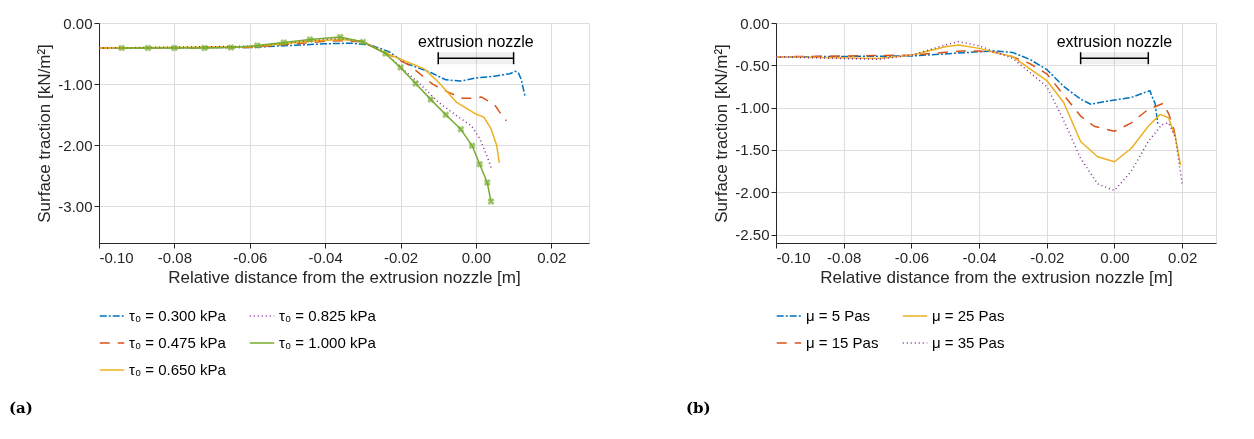 Image resolution: width=1254 pixels, height=439 pixels. I want to click on legend-label: μ = 15 Pas, so click(842, 342).